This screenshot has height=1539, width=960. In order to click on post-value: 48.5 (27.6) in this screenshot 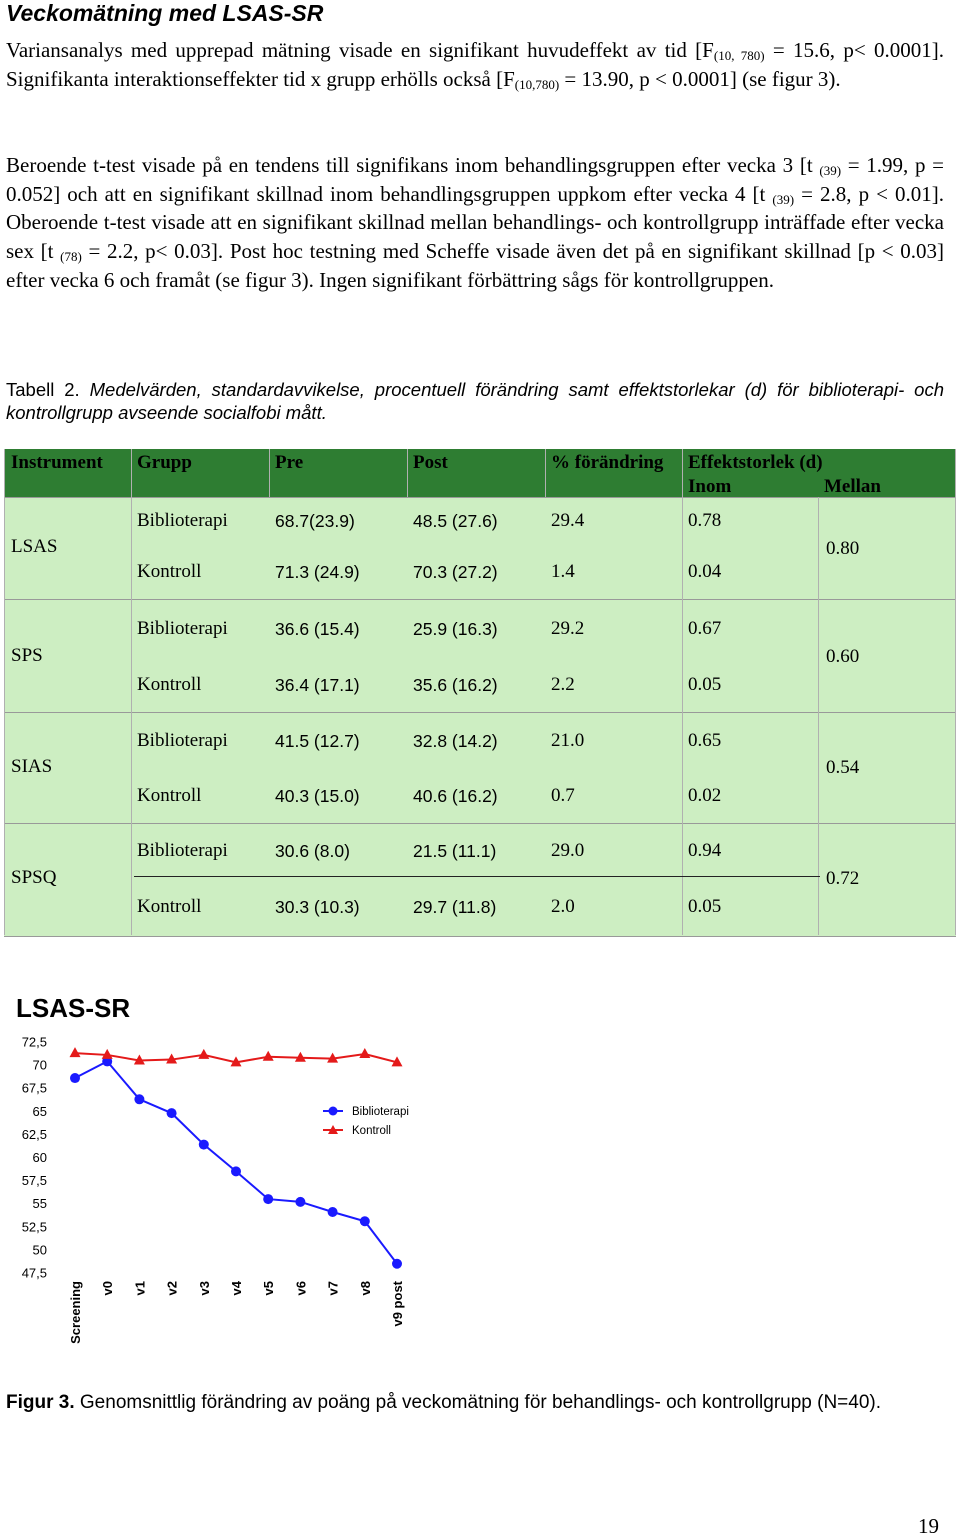, I will do `click(455, 521)`.